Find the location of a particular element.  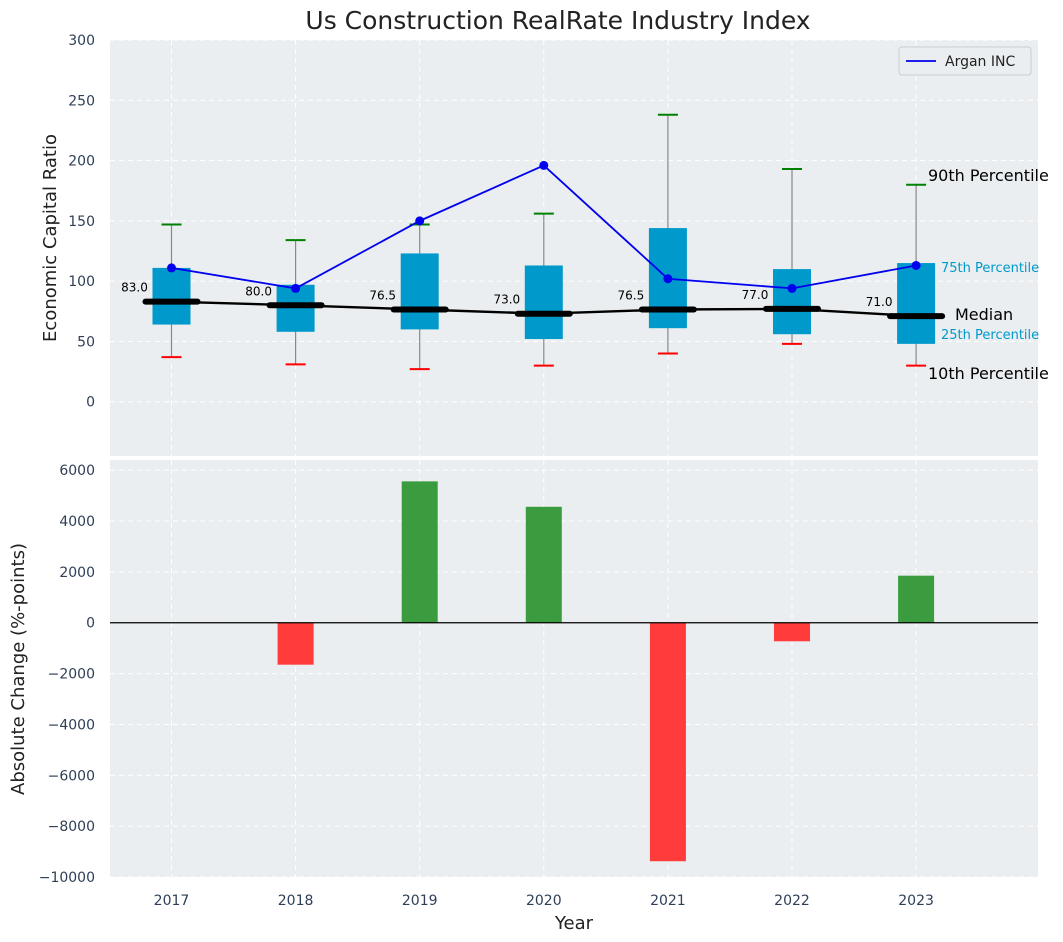

bottom-y-tick-label: 6000 is located at coordinates (77, 471).